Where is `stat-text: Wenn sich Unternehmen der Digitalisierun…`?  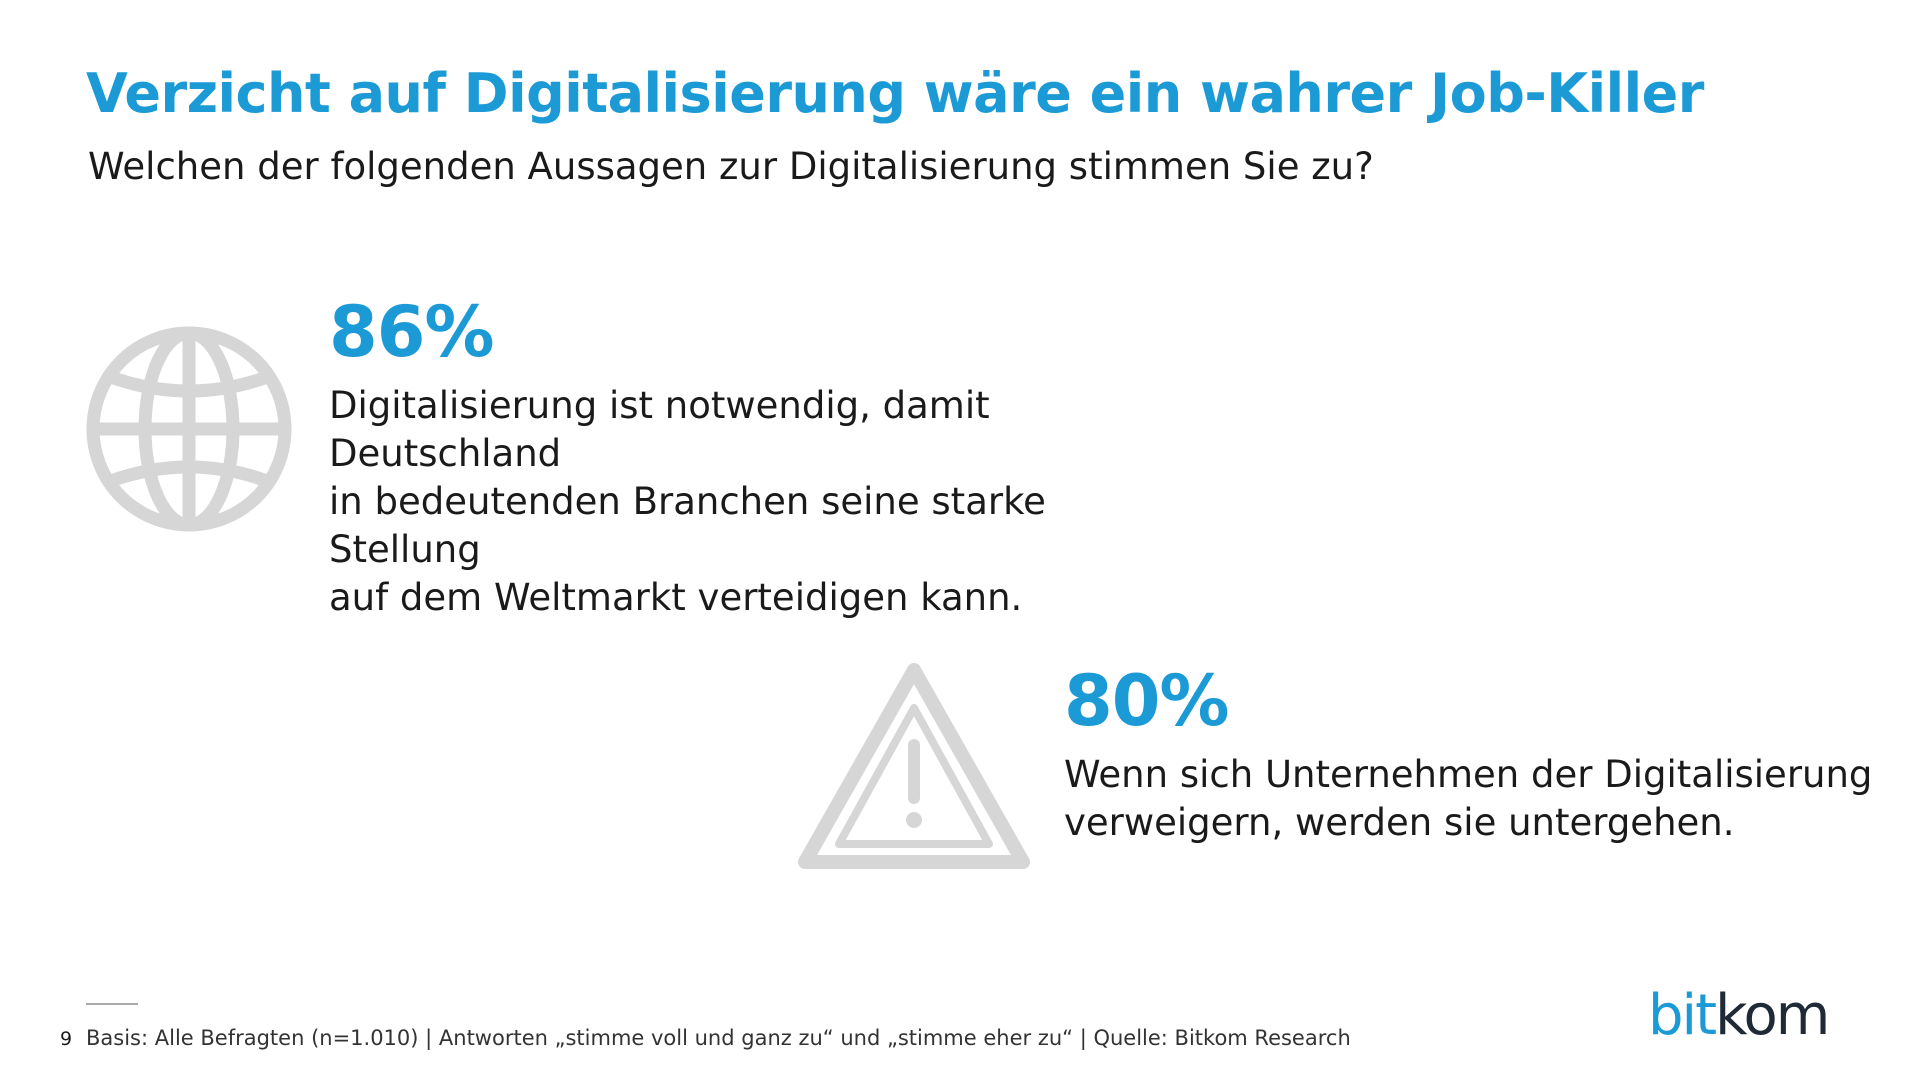
stat-text: Wenn sich Unternehmen der Digitalisierun… is located at coordinates (1468, 798).